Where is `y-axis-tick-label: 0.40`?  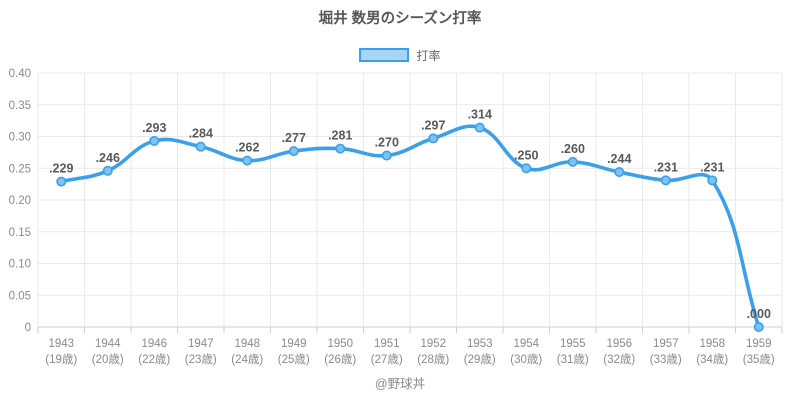 y-axis-tick-label: 0.40 is located at coordinates (20, 74).